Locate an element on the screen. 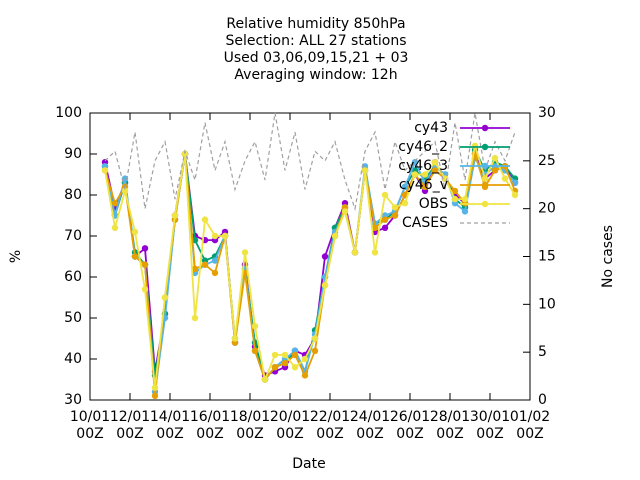  y-axis-label: % is located at coordinates (16, 256).